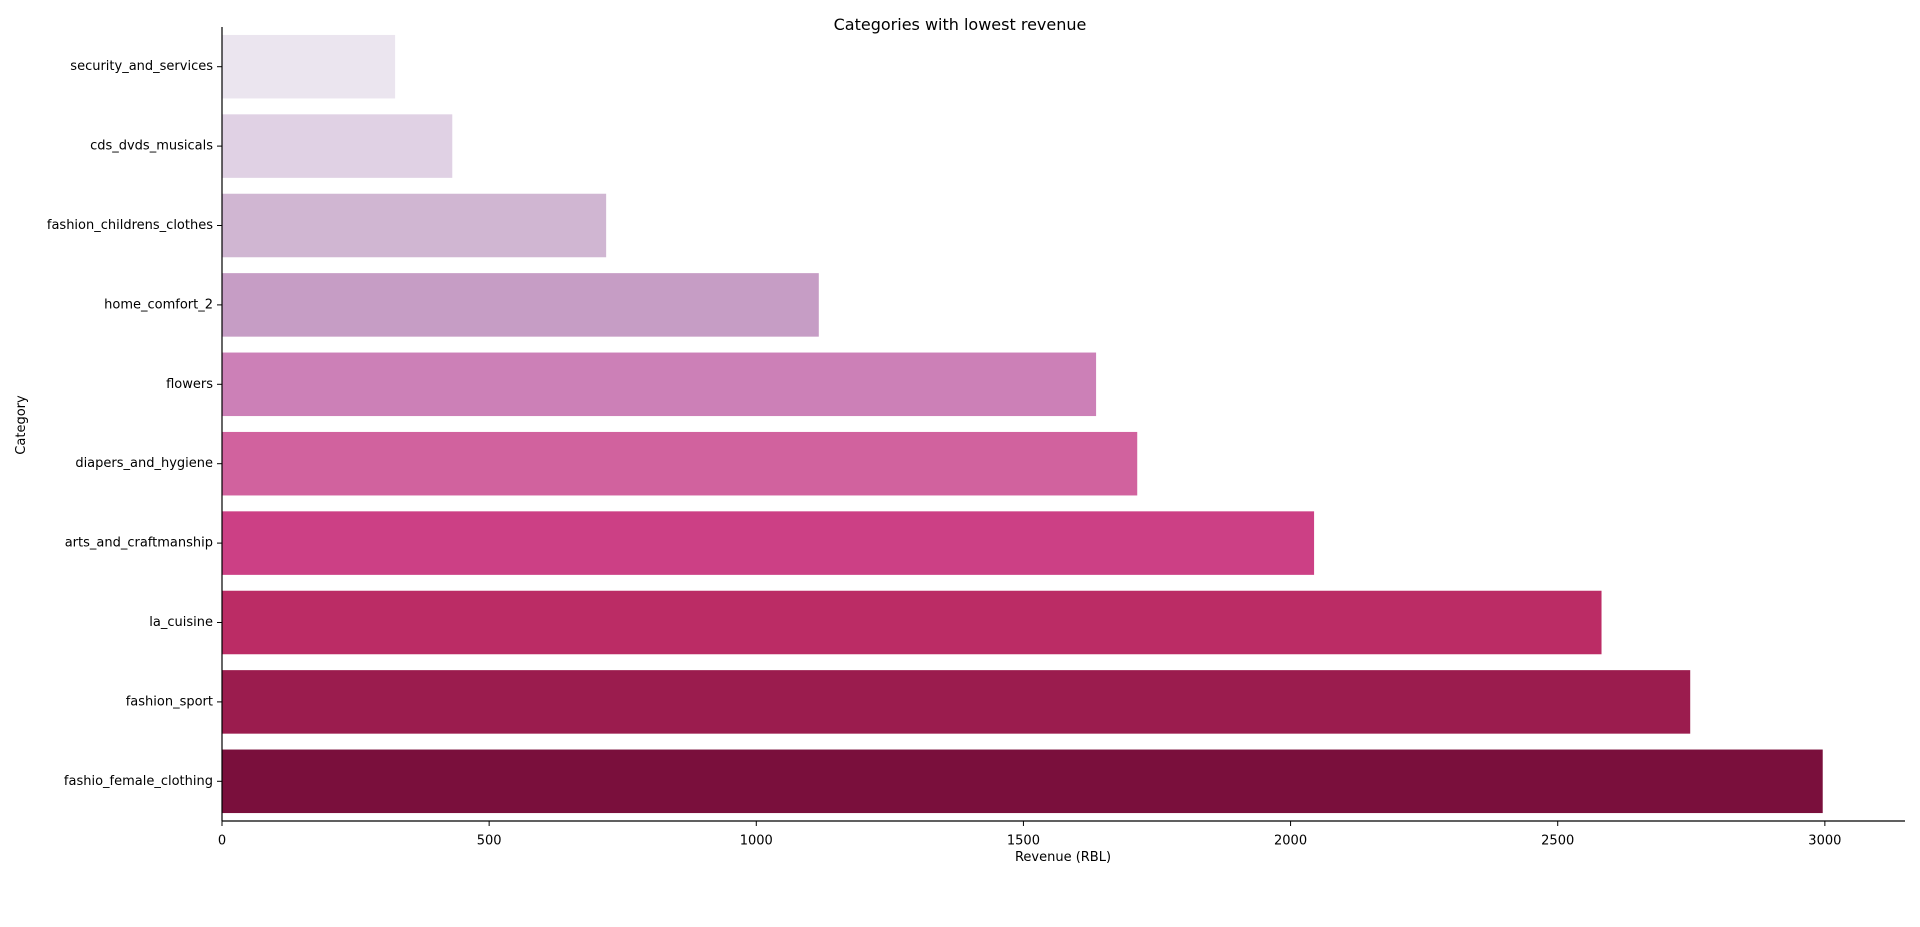 This screenshot has height=927, width=1920. What do you see at coordinates (414, 225) in the screenshot?
I see `bar-fashion-childrens-clothes` at bounding box center [414, 225].